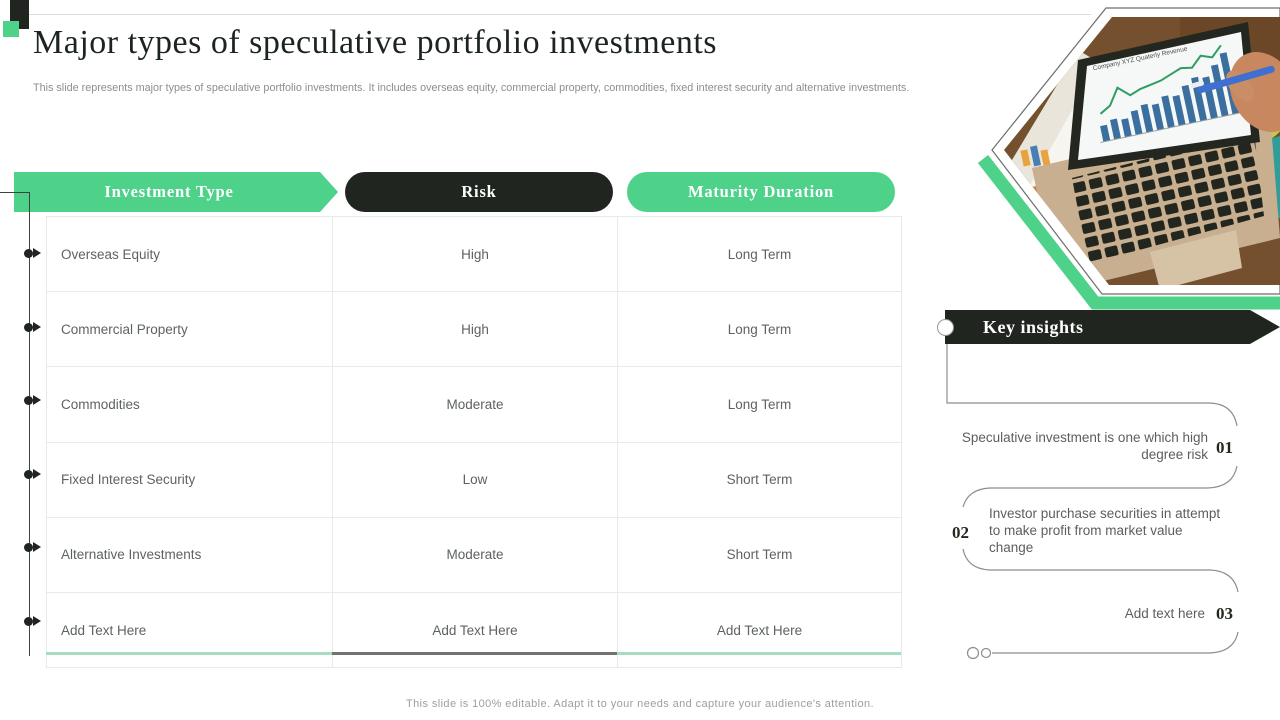 Image resolution: width=1280 pixels, height=720 pixels. I want to click on header-investment-type: Investment Type, so click(176, 192).